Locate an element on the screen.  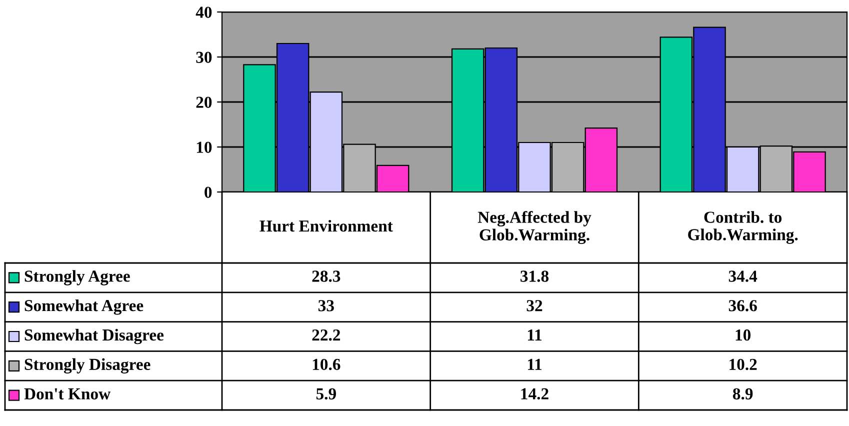
data-label: 28.3 is located at coordinates (326, 276).